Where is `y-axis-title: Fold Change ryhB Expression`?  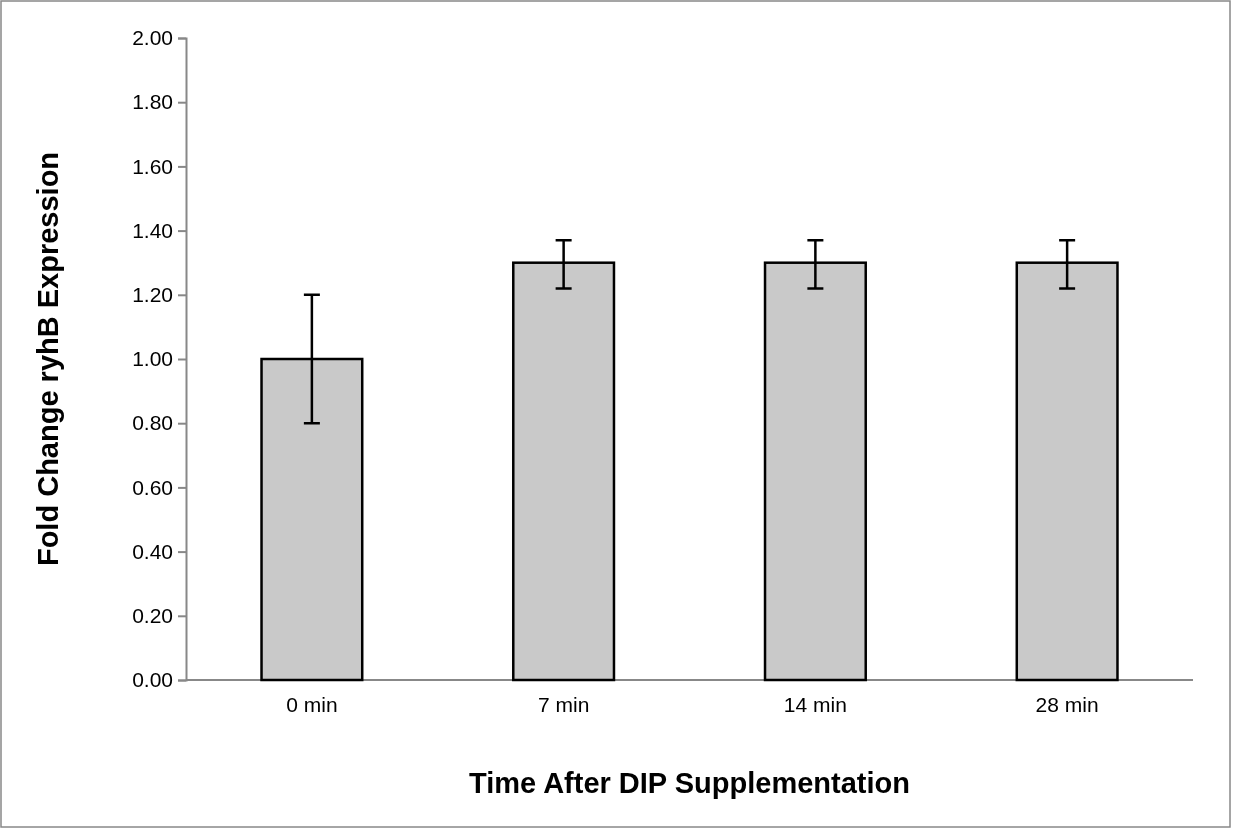 y-axis-title: Fold Change ryhB Expression is located at coordinates (48, 359).